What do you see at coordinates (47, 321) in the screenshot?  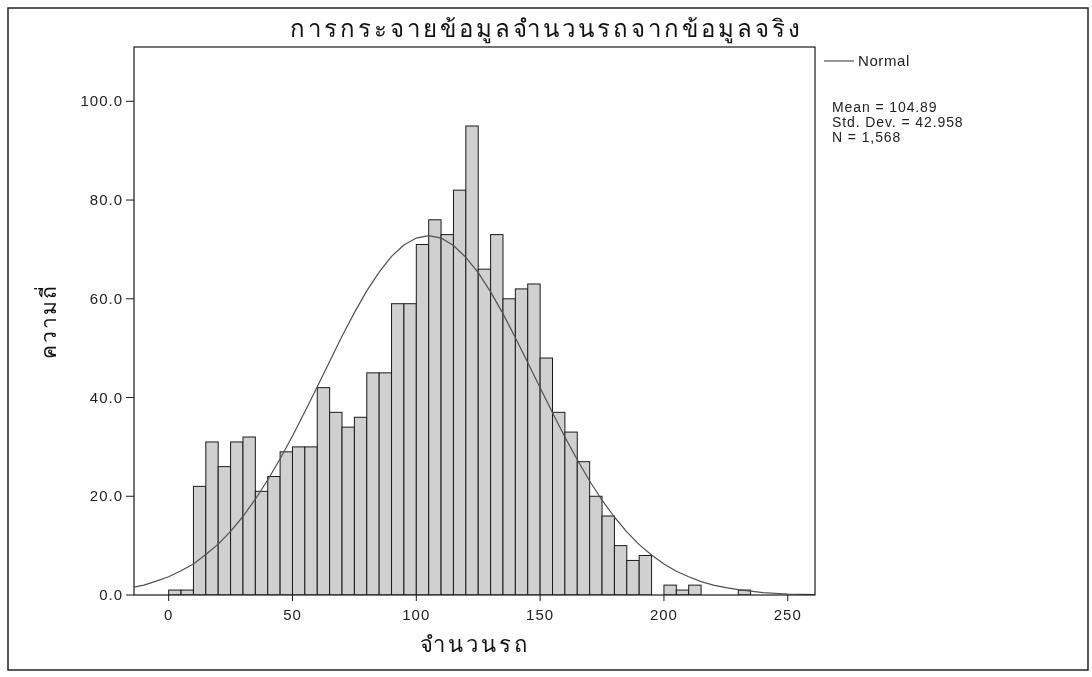 I see `y-axis-title: ความถี่` at bounding box center [47, 321].